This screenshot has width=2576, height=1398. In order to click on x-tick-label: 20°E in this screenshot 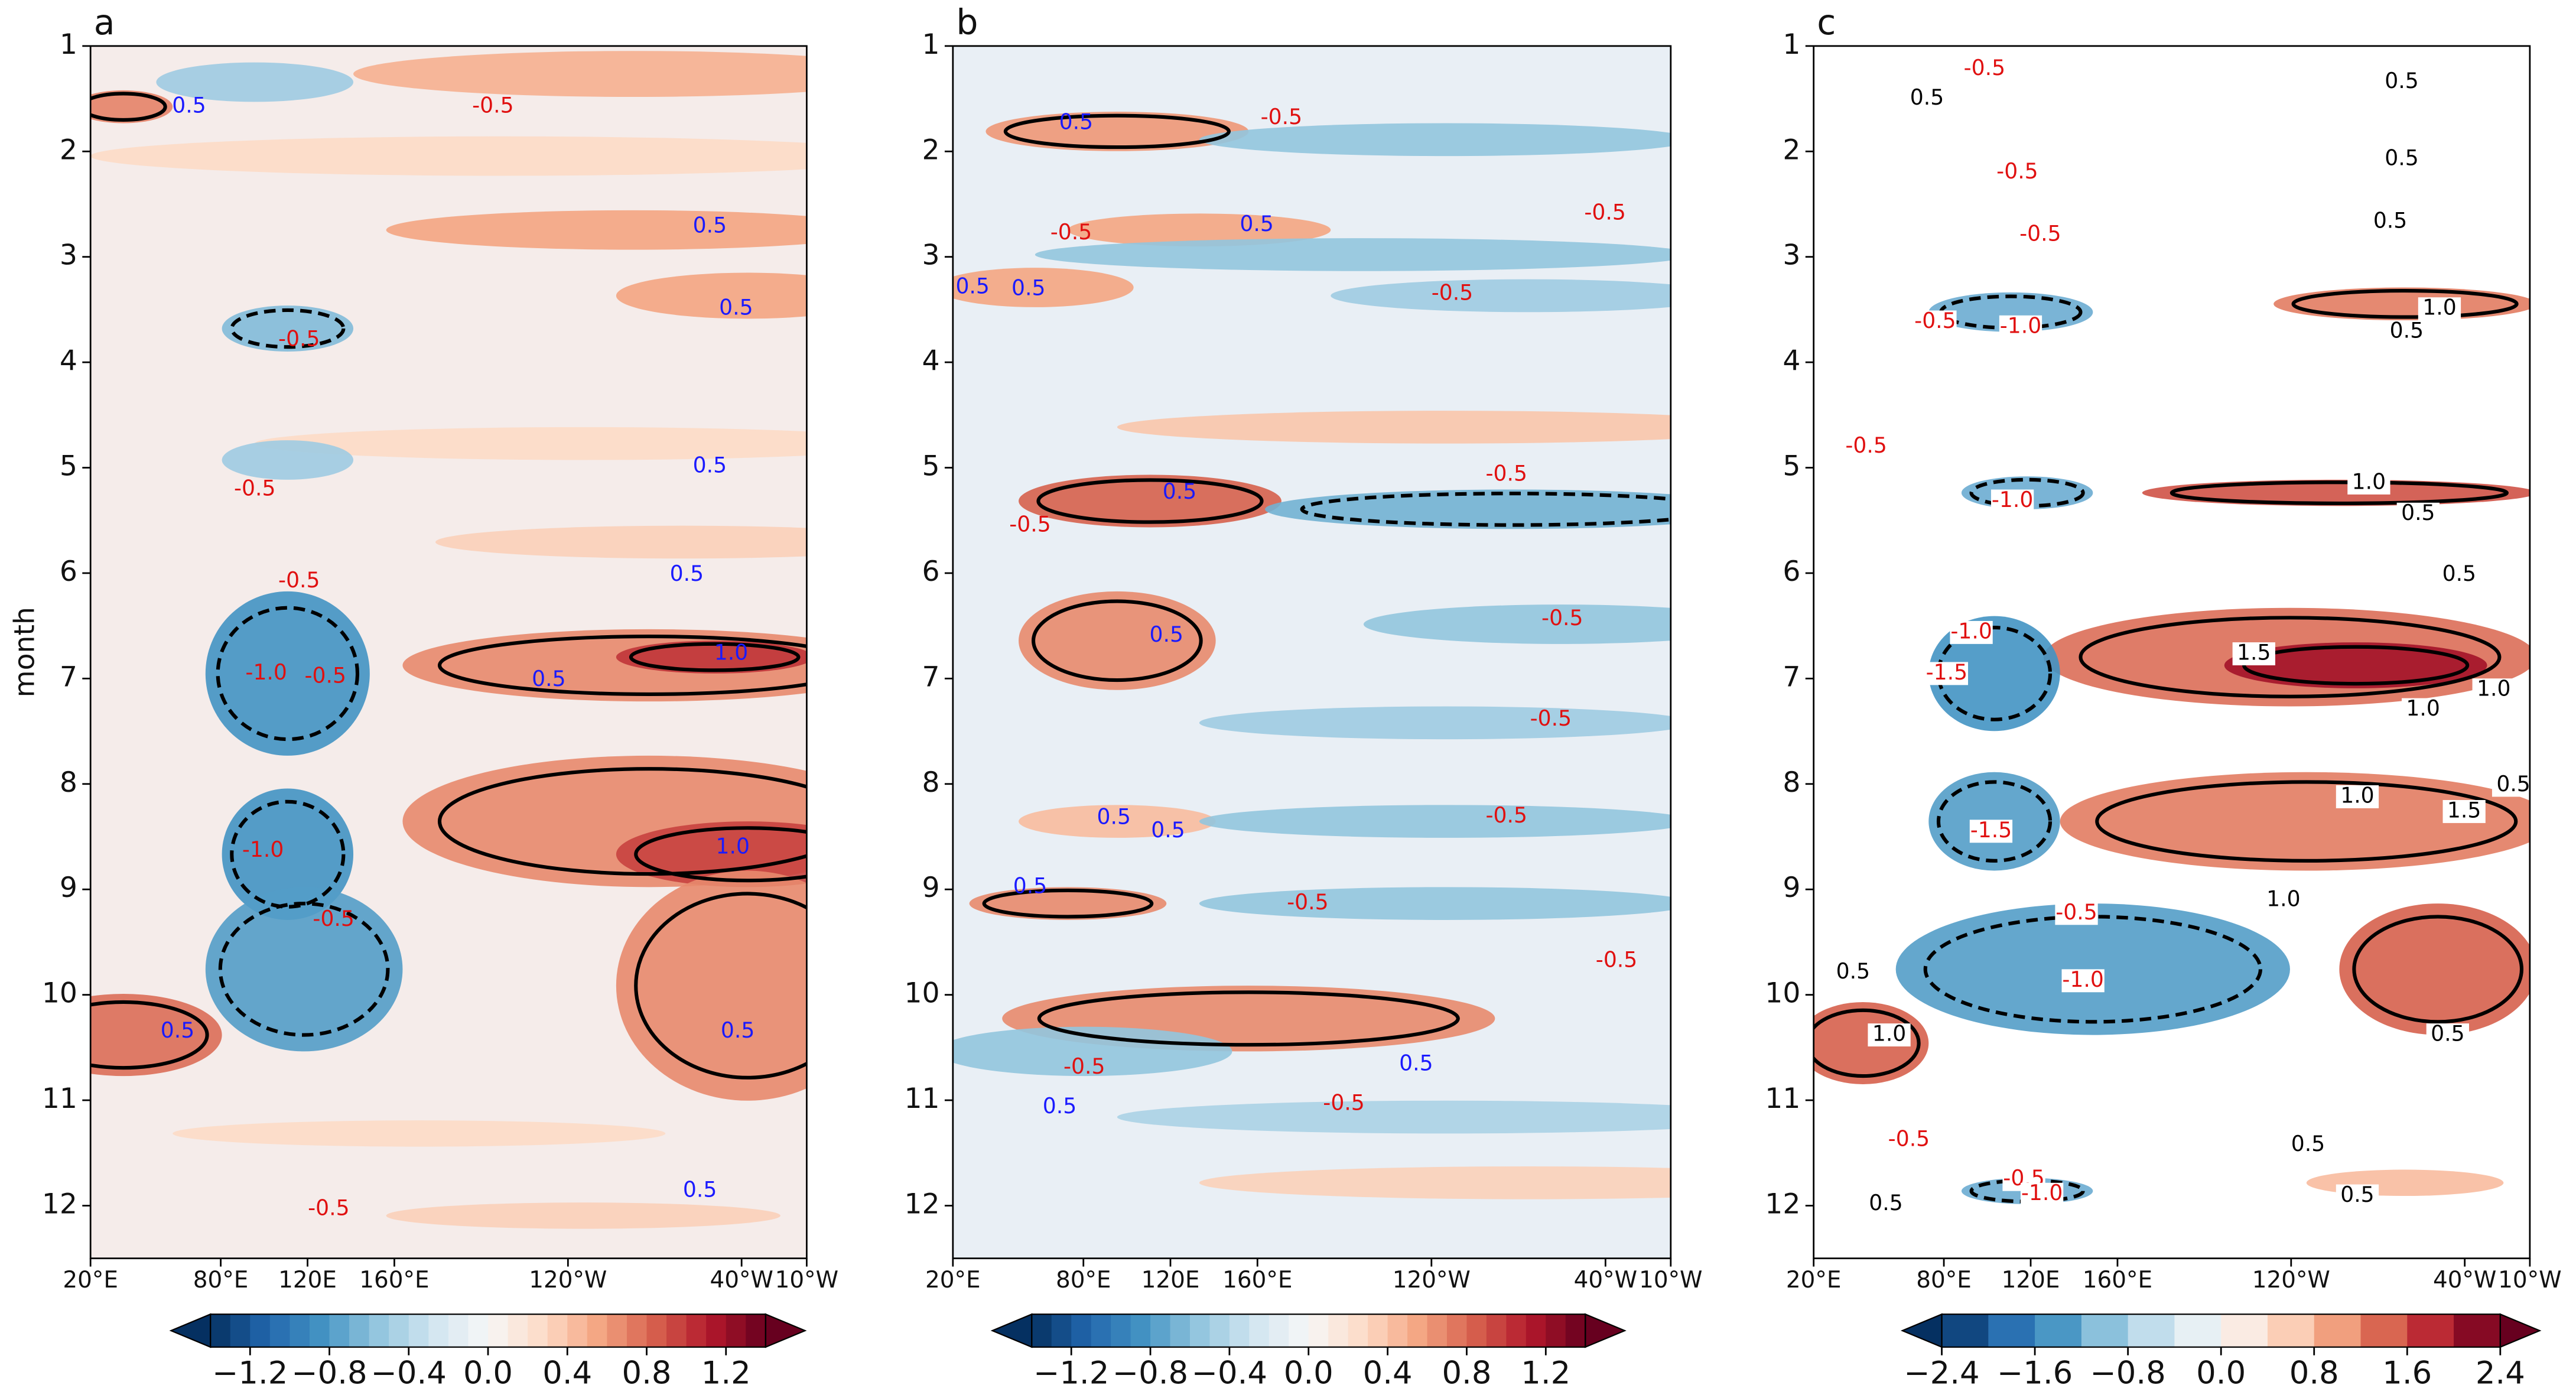, I will do `click(1814, 1280)`.